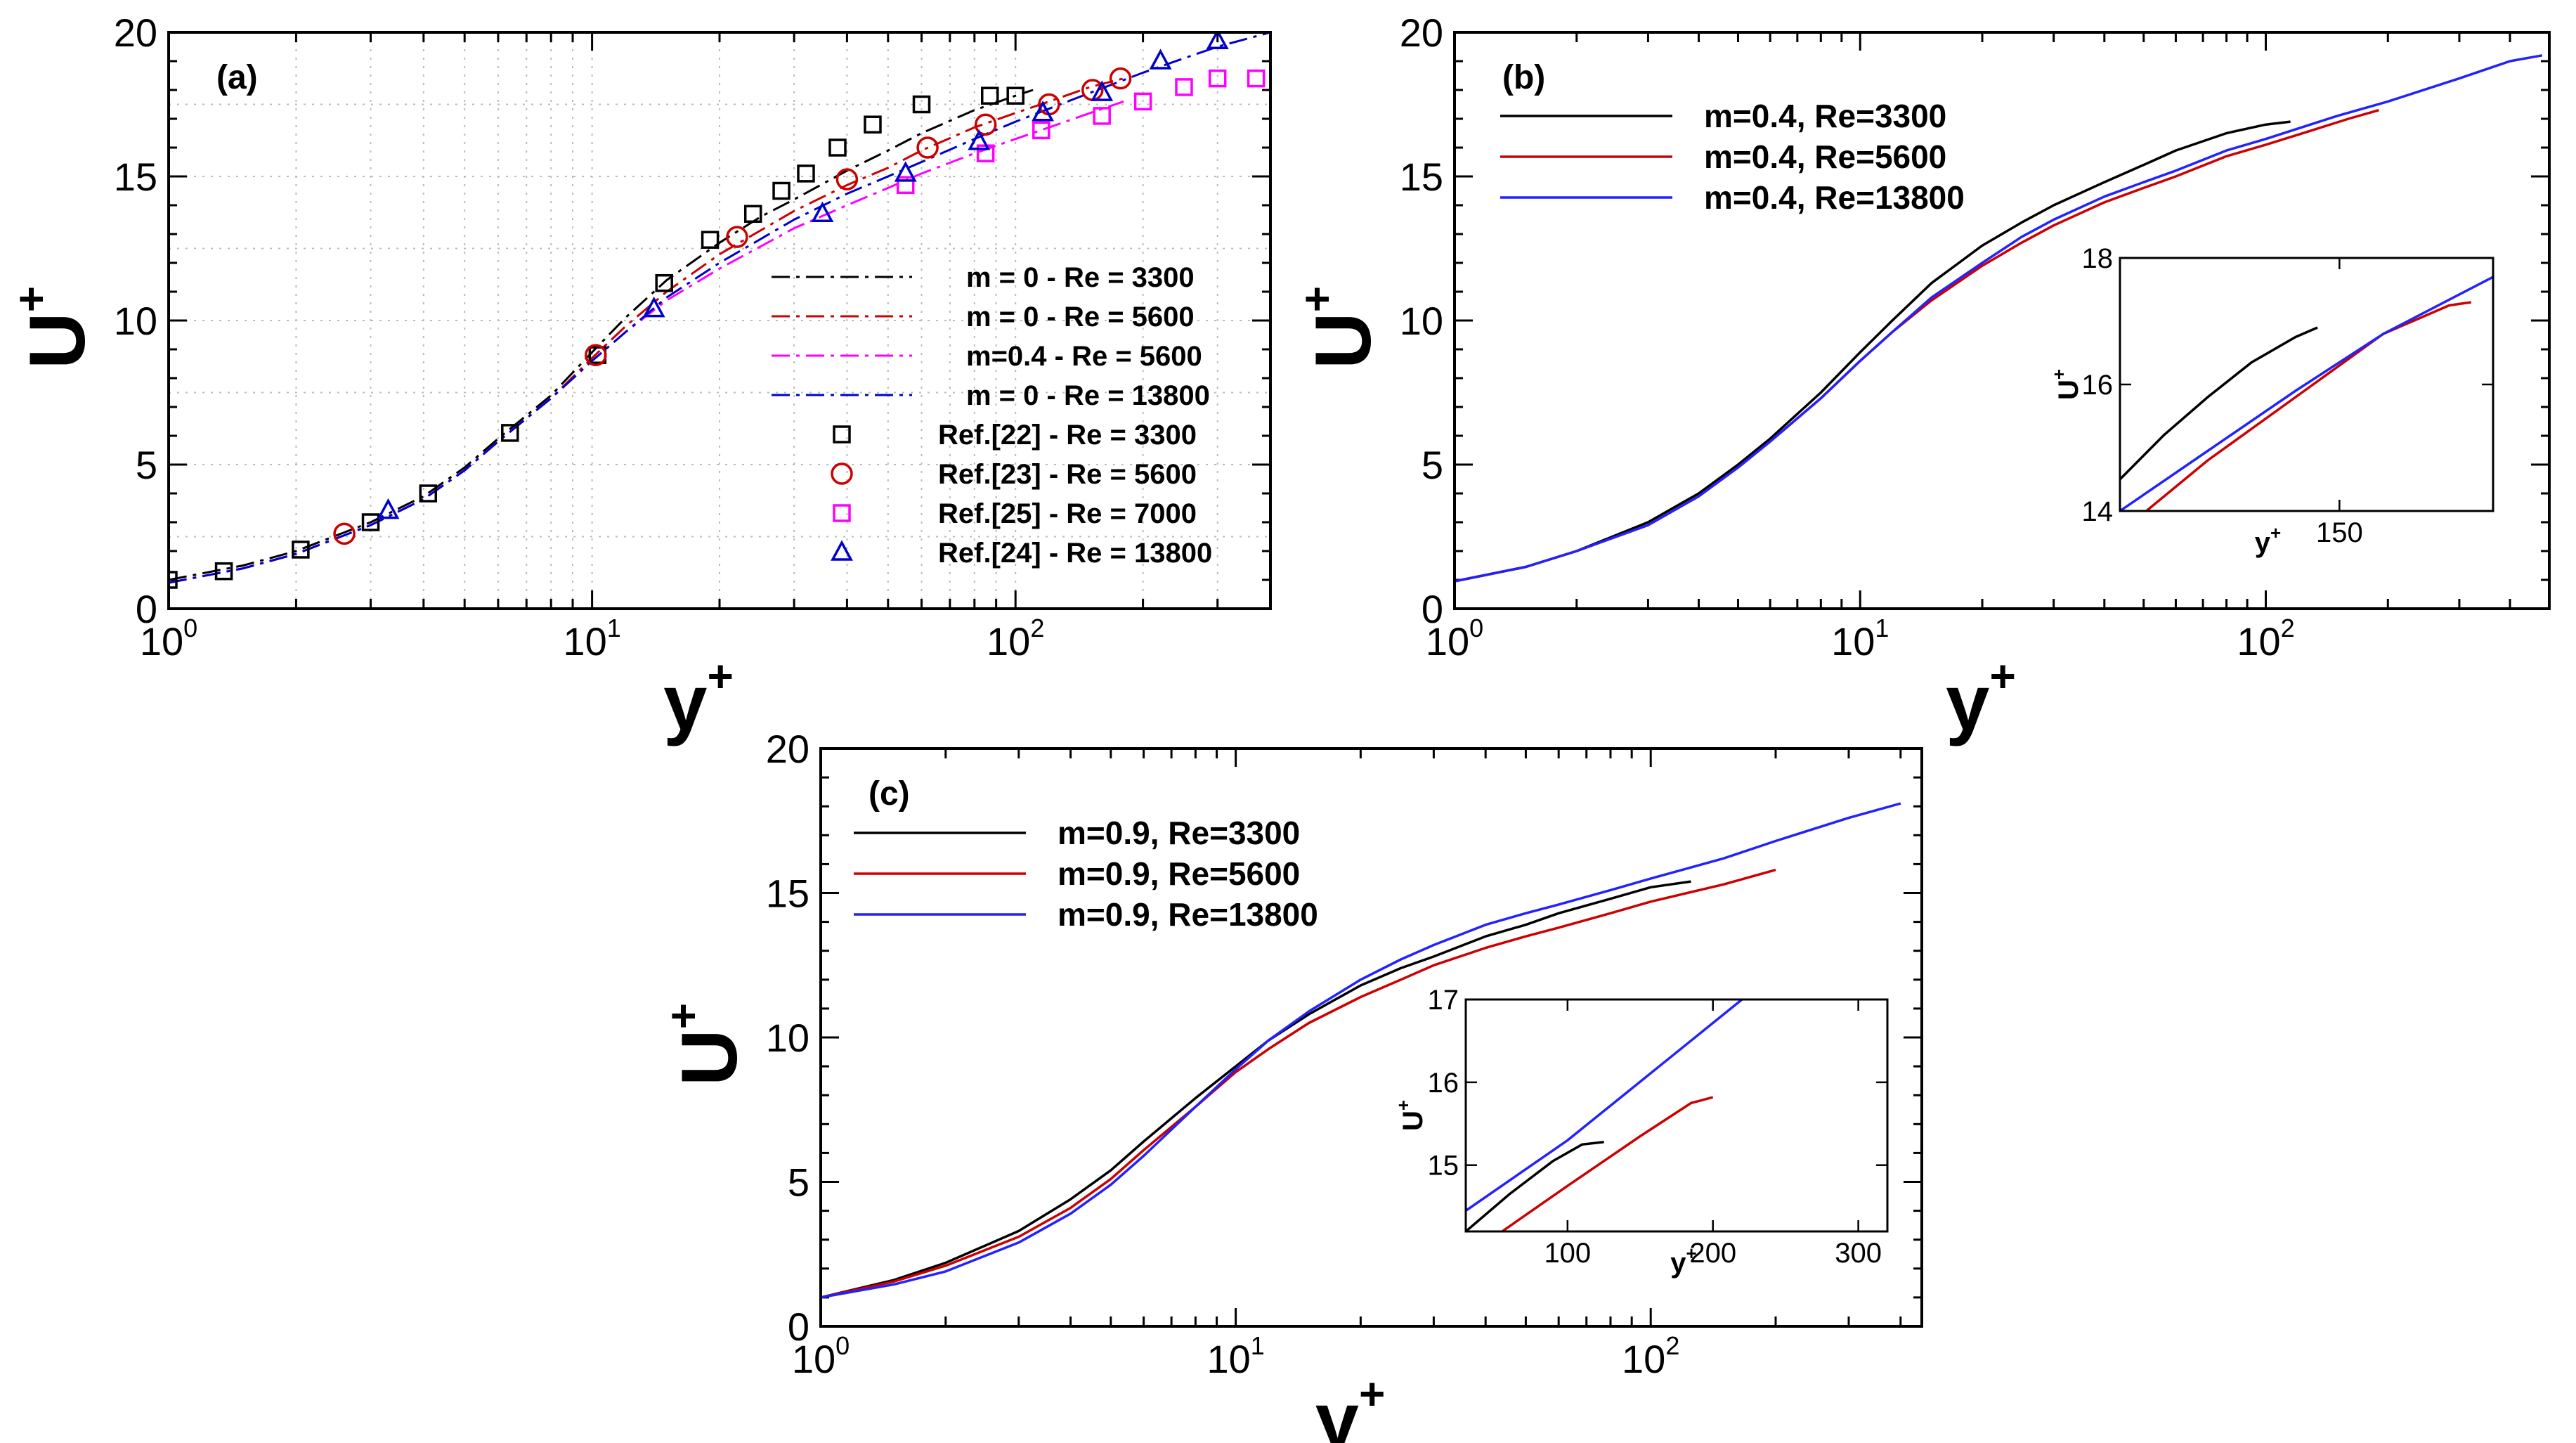 This screenshot has width=2576, height=1443. Describe the element at coordinates (1443, 1000) in the screenshot. I see `inset-y-tick-label: 17` at that location.